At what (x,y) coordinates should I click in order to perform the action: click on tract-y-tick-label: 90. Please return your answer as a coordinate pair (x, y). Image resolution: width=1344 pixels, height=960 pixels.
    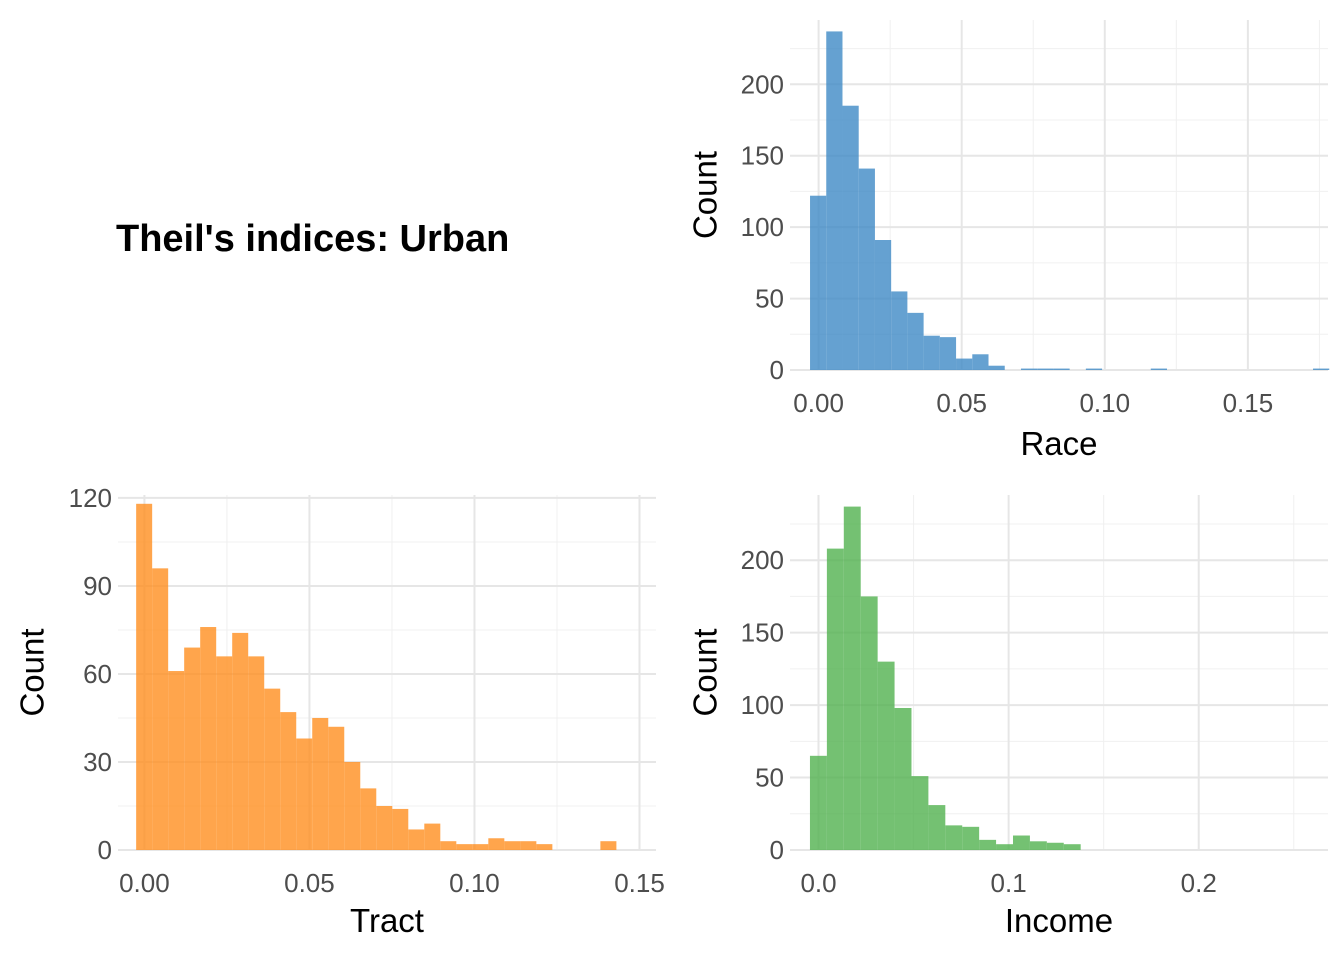
    Looking at the image, I should click on (97, 586).